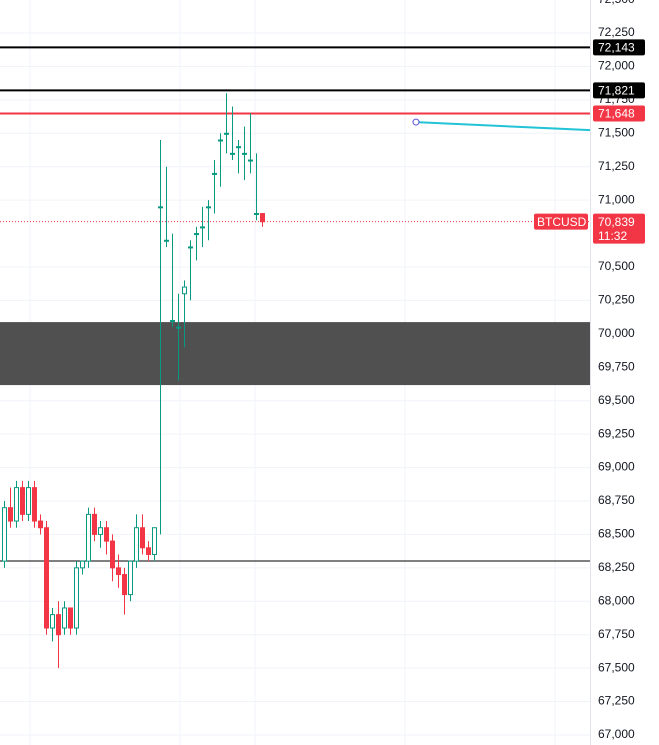 Image resolution: width=659 pixels, height=745 pixels. What do you see at coordinates (616, 66) in the screenshot?
I see `y-tick-label: 72,000` at bounding box center [616, 66].